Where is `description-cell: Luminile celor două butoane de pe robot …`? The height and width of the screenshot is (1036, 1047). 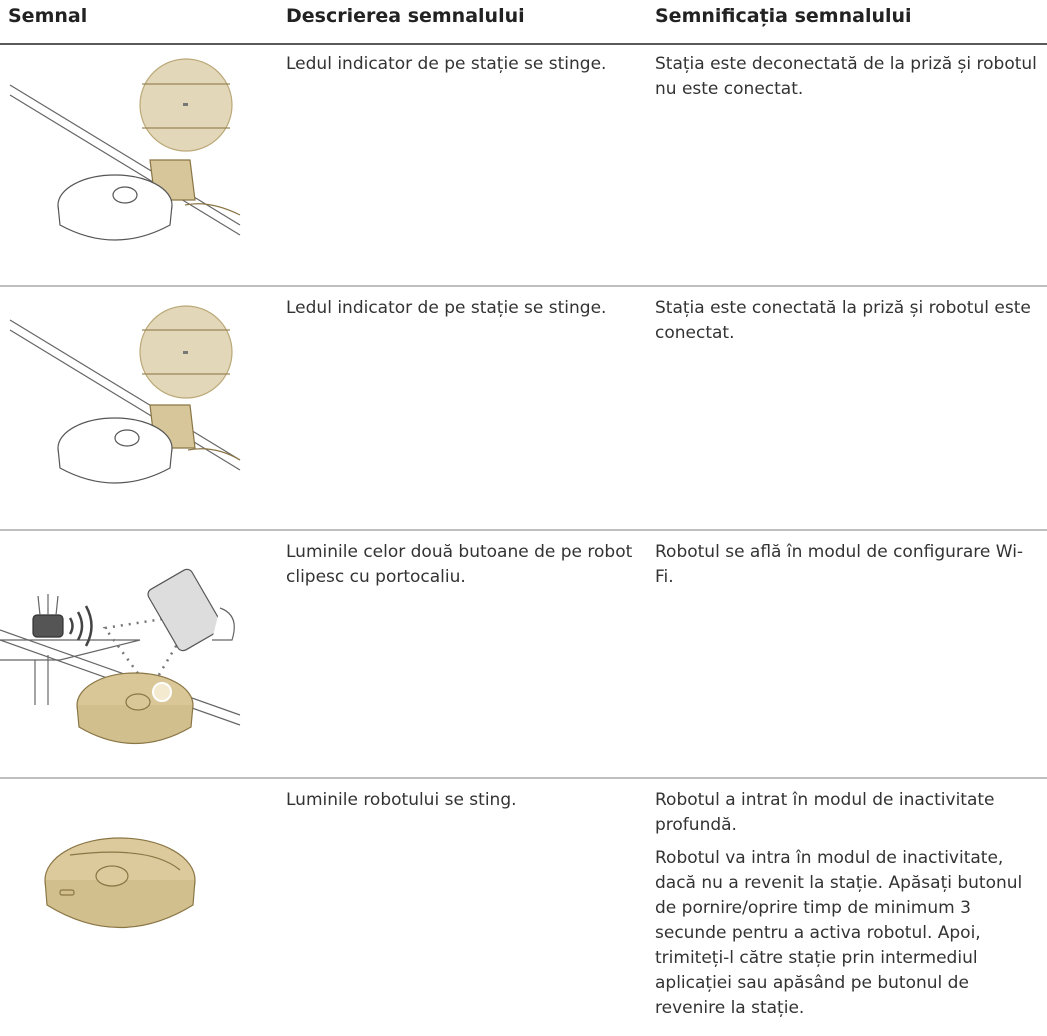 description-cell: Luminile celor două butoane de pe robot … is located at coordinates (466, 569).